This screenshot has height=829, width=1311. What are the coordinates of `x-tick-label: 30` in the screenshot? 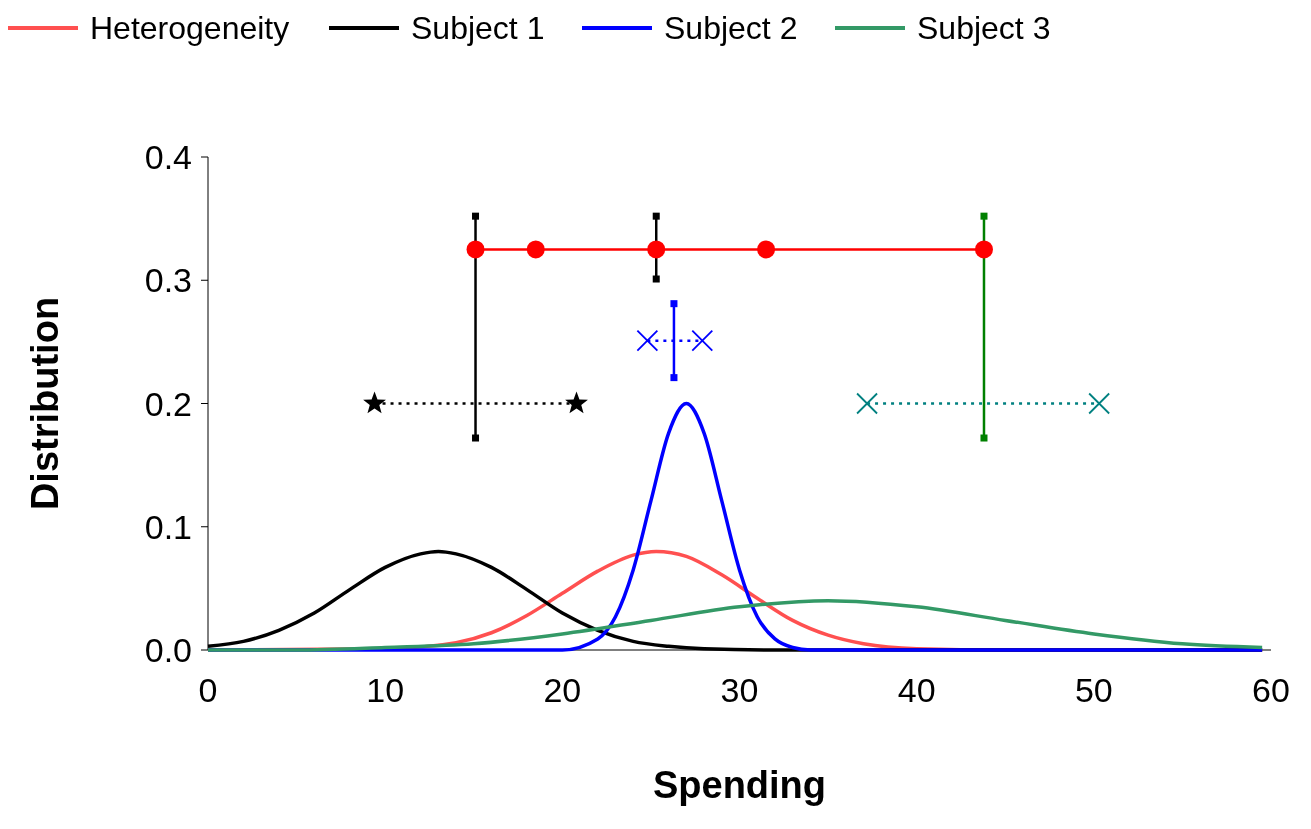 It's located at (739, 690).